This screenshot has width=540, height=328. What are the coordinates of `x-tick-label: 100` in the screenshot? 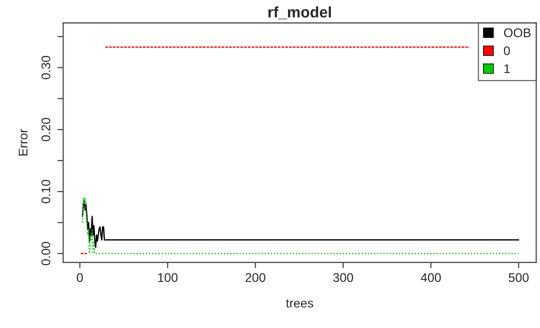 It's located at (168, 277).